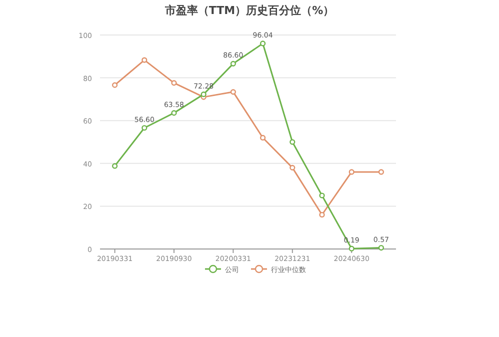 The width and height of the screenshot is (499, 337). What do you see at coordinates (249, 10) in the screenshot?
I see `chart-title: 市盈率（TTM）历史百分位（%）` at bounding box center [249, 10].